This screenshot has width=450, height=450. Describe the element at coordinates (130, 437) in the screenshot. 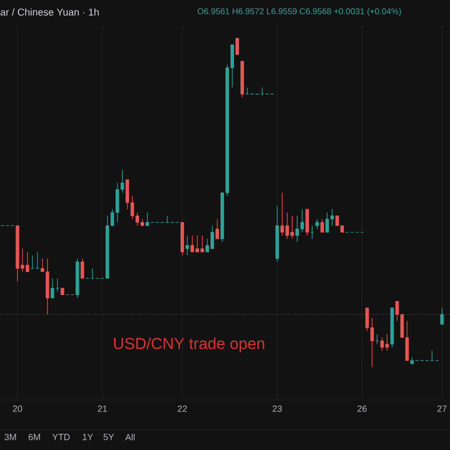

I see `text: All` at that location.